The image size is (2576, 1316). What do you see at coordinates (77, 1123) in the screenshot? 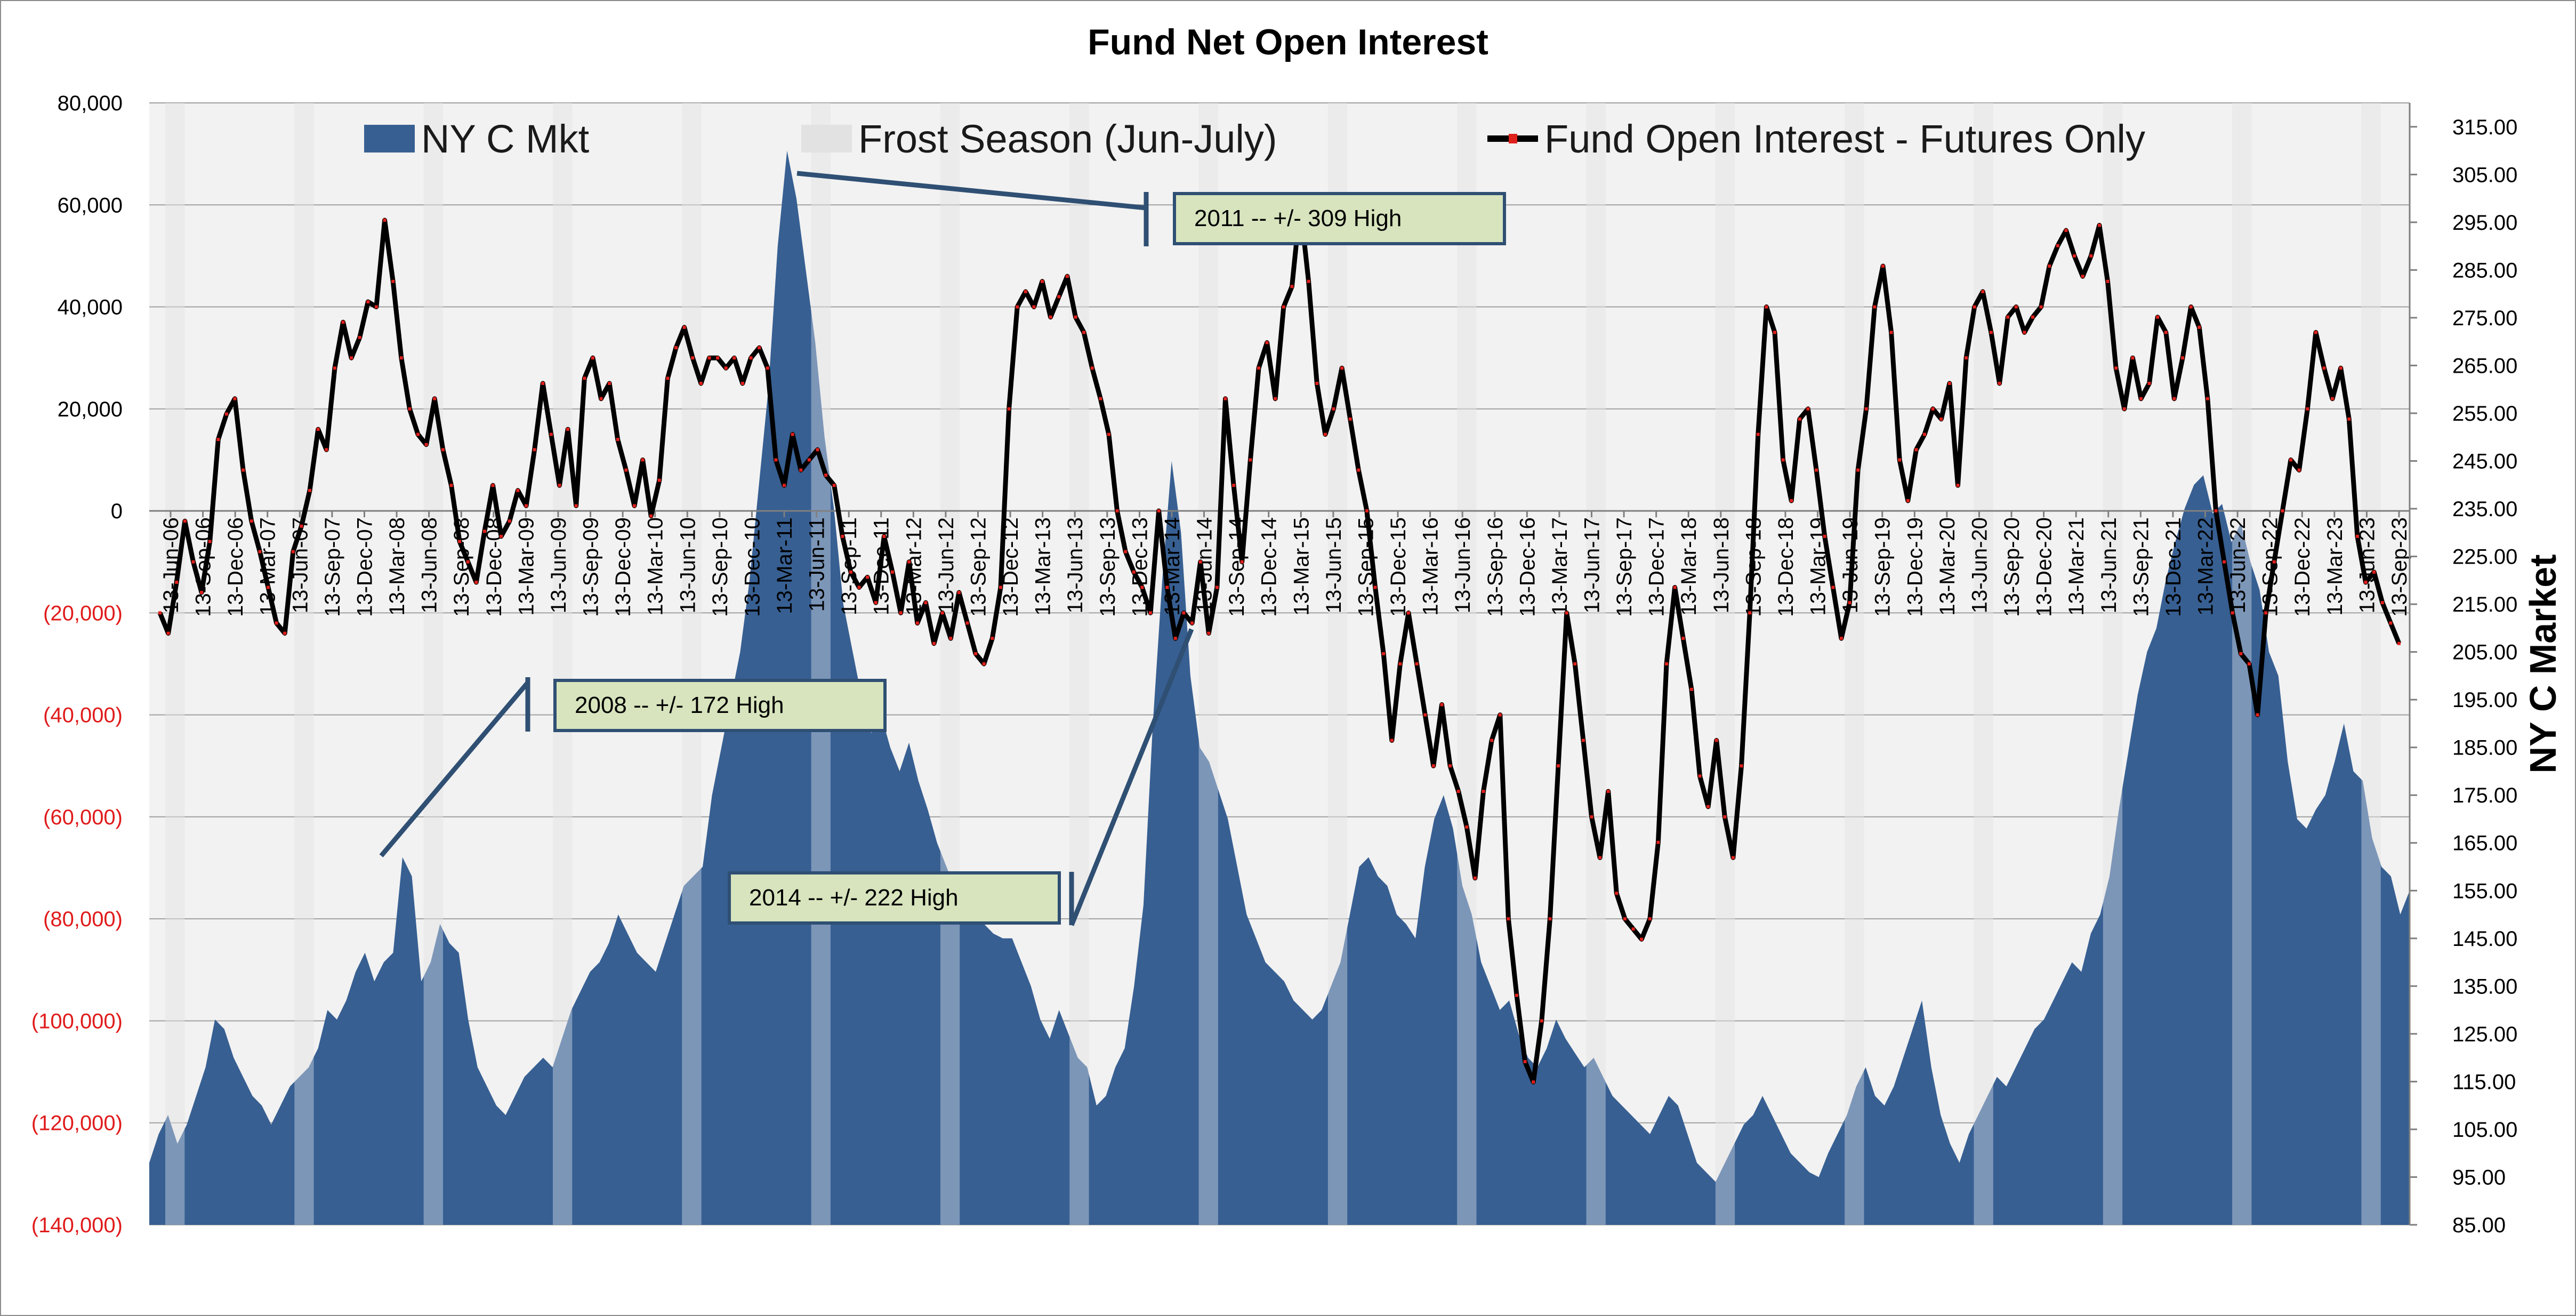
I see `left-tick-label: (120,000)` at bounding box center [77, 1123].